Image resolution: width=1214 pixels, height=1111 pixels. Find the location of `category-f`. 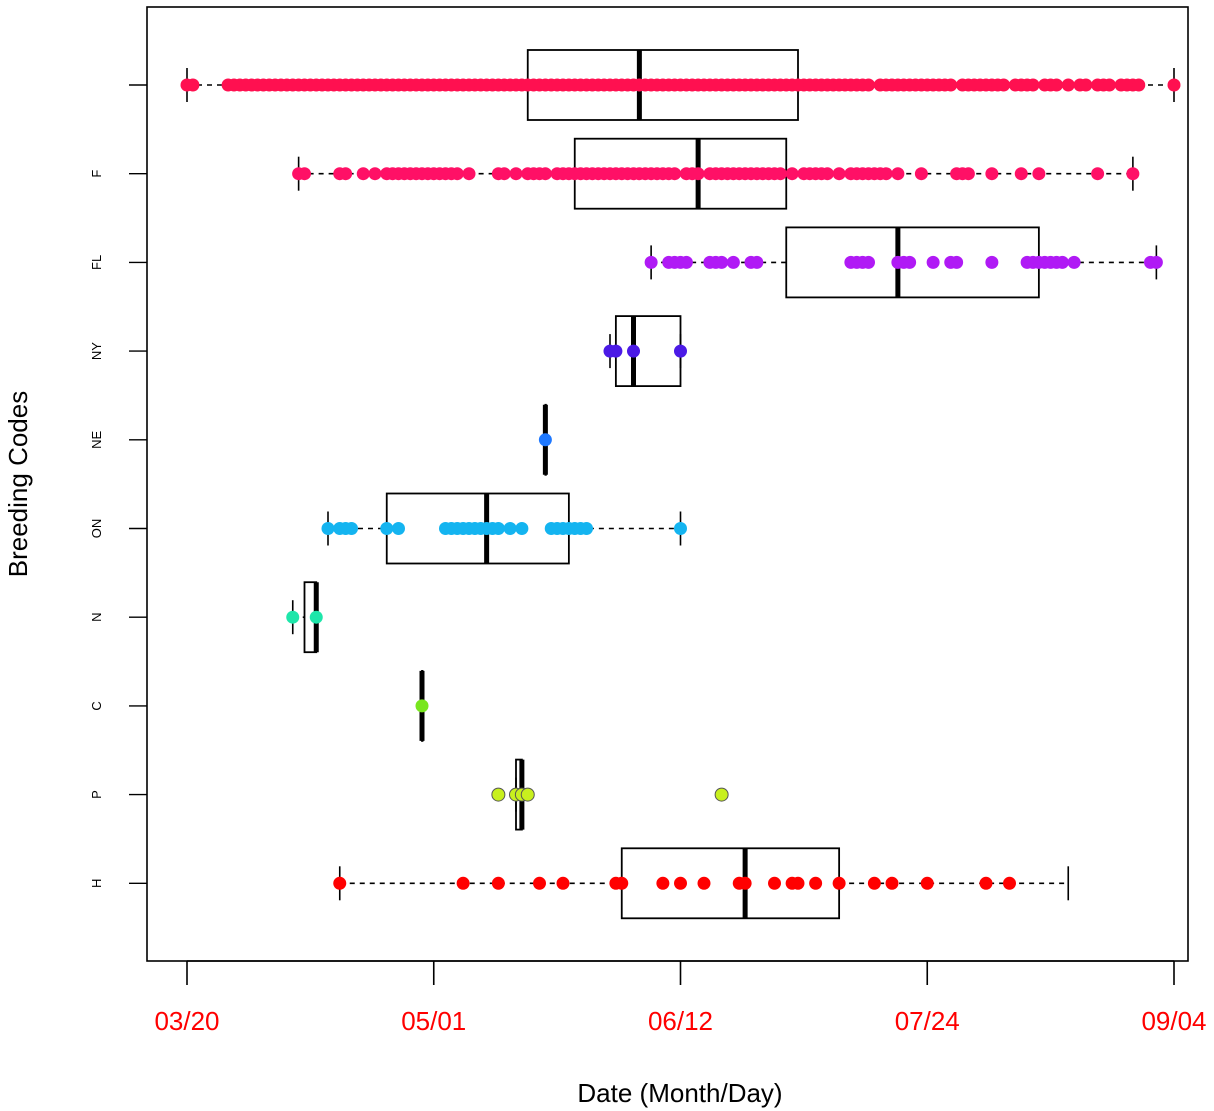

category-f is located at coordinates (716, 173).